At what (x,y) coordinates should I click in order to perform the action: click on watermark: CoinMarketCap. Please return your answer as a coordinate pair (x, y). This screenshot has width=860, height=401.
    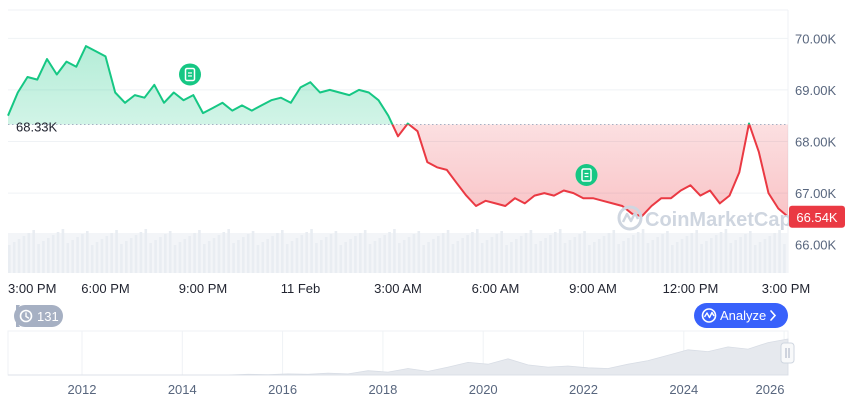
    Looking at the image, I should click on (704, 218).